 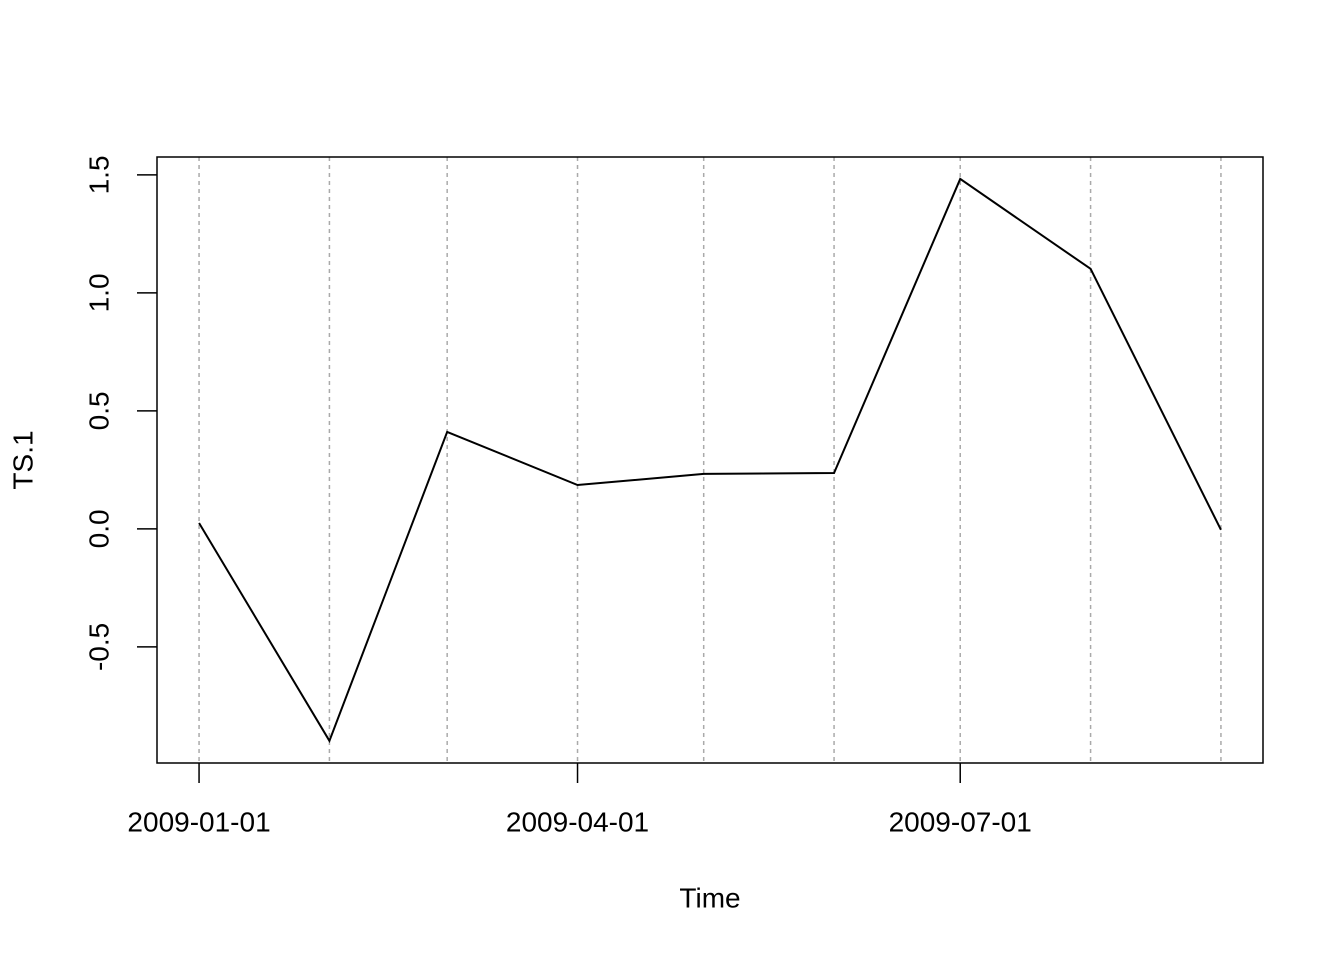 What do you see at coordinates (98, 174) in the screenshot?
I see `y-tick-label: 1.5` at bounding box center [98, 174].